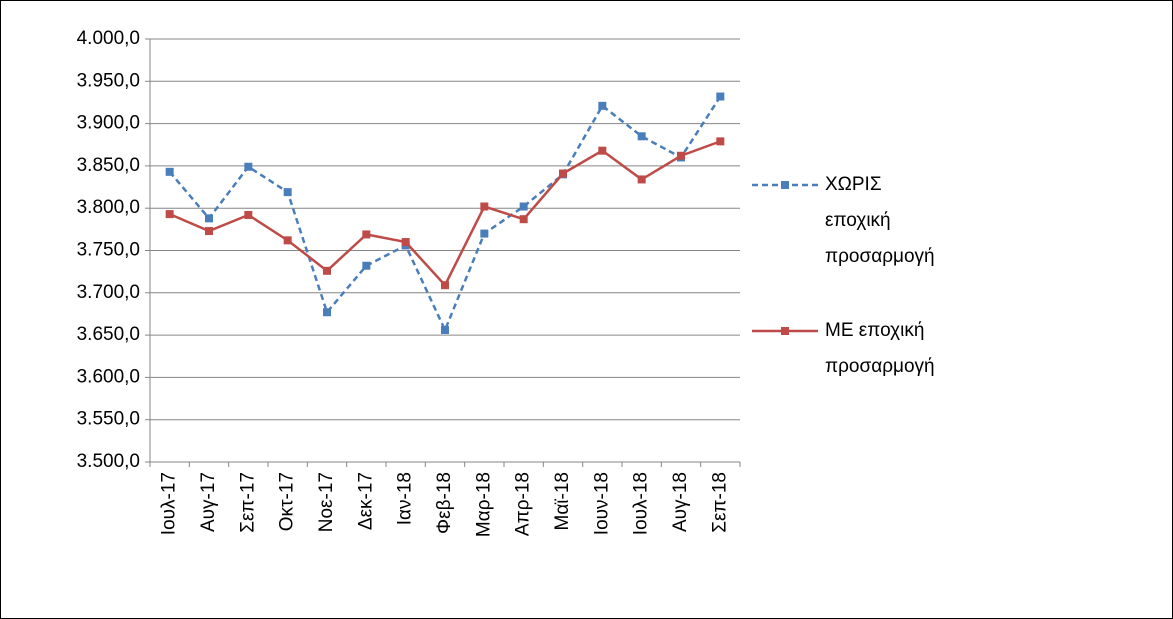  I want to click on x-tick-label: Απρ-18, so click(523, 504).